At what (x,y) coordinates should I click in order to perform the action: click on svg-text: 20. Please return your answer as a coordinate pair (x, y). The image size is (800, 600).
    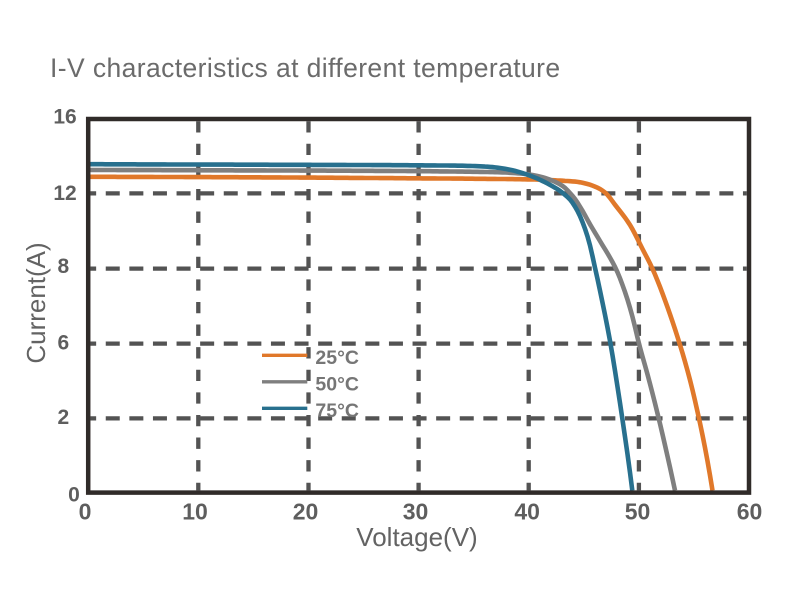
    Looking at the image, I should click on (306, 511).